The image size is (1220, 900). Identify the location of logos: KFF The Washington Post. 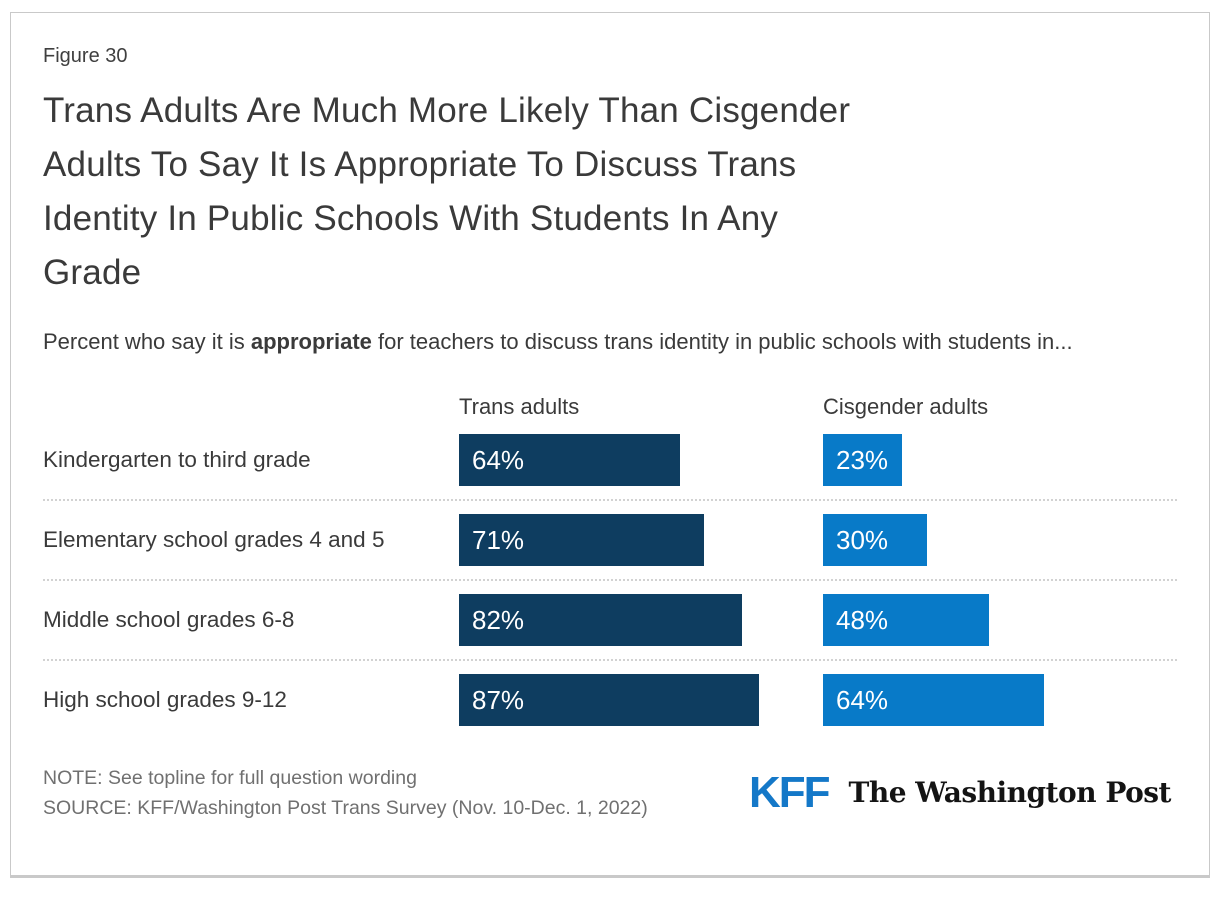
(963, 793).